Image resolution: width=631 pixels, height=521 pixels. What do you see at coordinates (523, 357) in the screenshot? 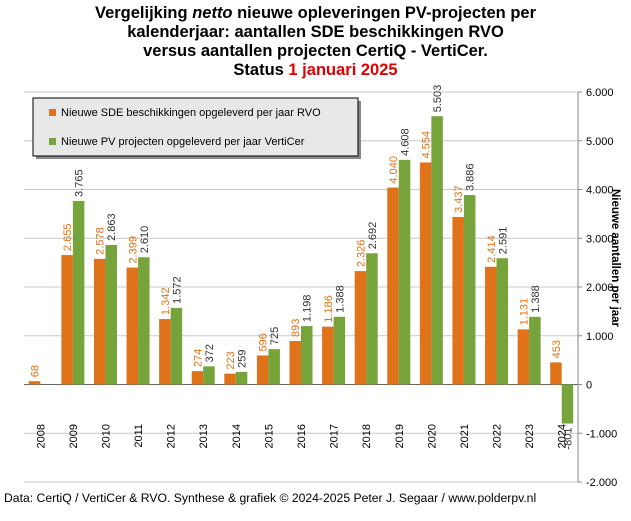
I see `bar-rvo-2023` at bounding box center [523, 357].